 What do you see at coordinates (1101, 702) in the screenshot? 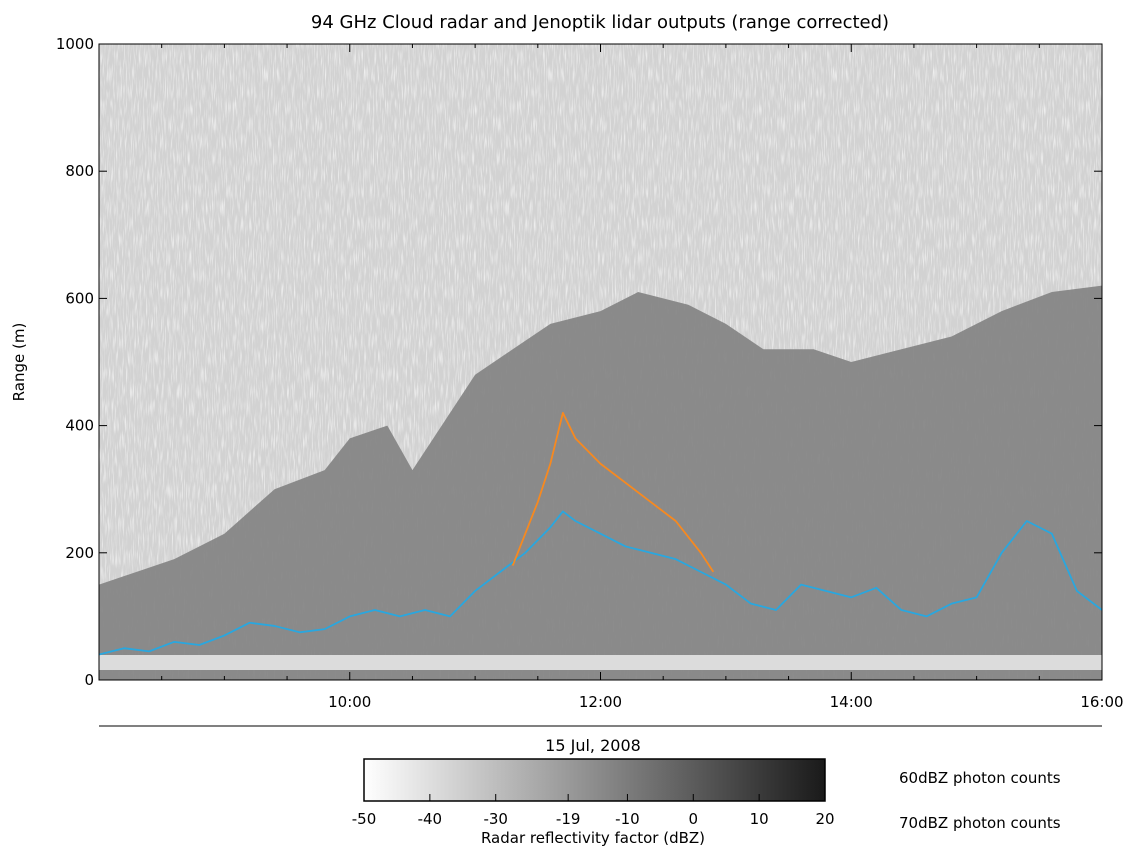
I see `x-tick-label: 16:00` at bounding box center [1101, 702].